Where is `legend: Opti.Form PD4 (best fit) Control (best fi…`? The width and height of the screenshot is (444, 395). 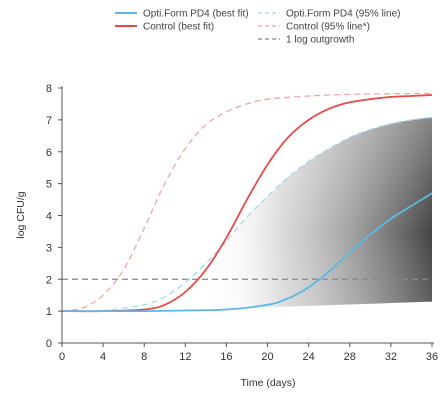
legend: Opti.Form PD4 (best fit) Control (best fi… is located at coordinates (257, 27).